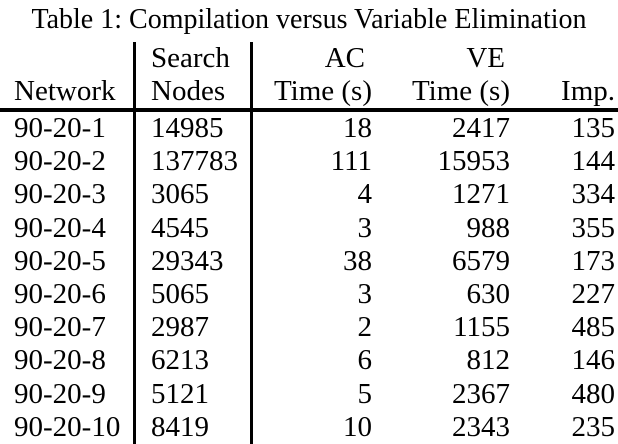  What do you see at coordinates (485, 58) in the screenshot?
I see `header-ve: VE` at bounding box center [485, 58].